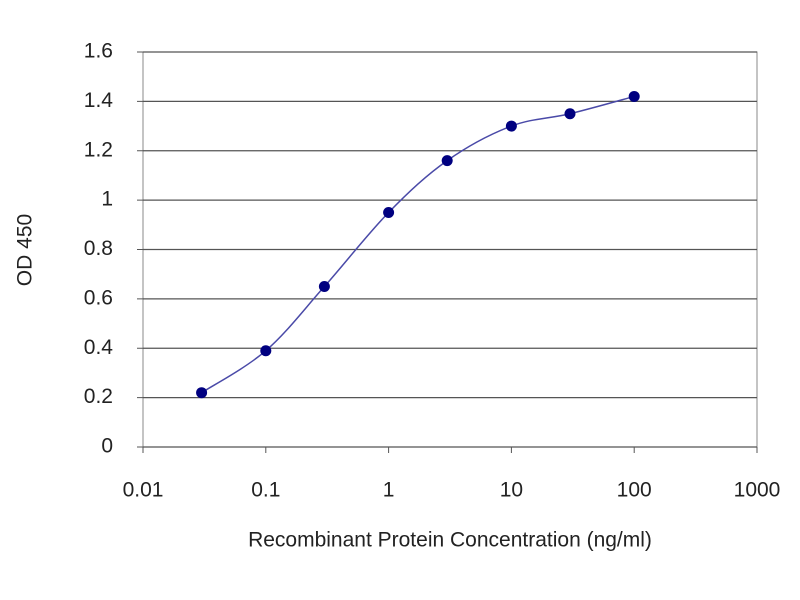 This screenshot has height=600, width=800. Describe the element at coordinates (389, 490) in the screenshot. I see `x-tick-label: 1` at that location.